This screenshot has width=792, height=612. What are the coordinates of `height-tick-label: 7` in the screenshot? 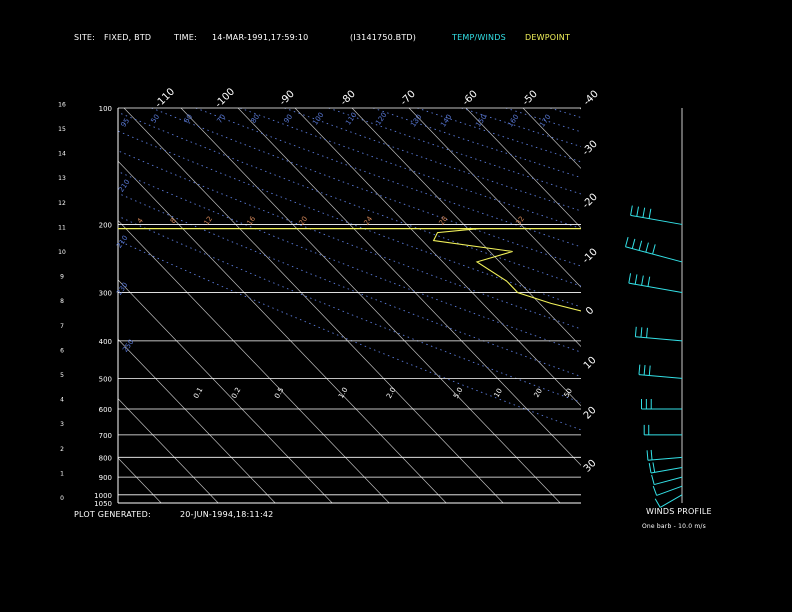 It's located at (62, 326).